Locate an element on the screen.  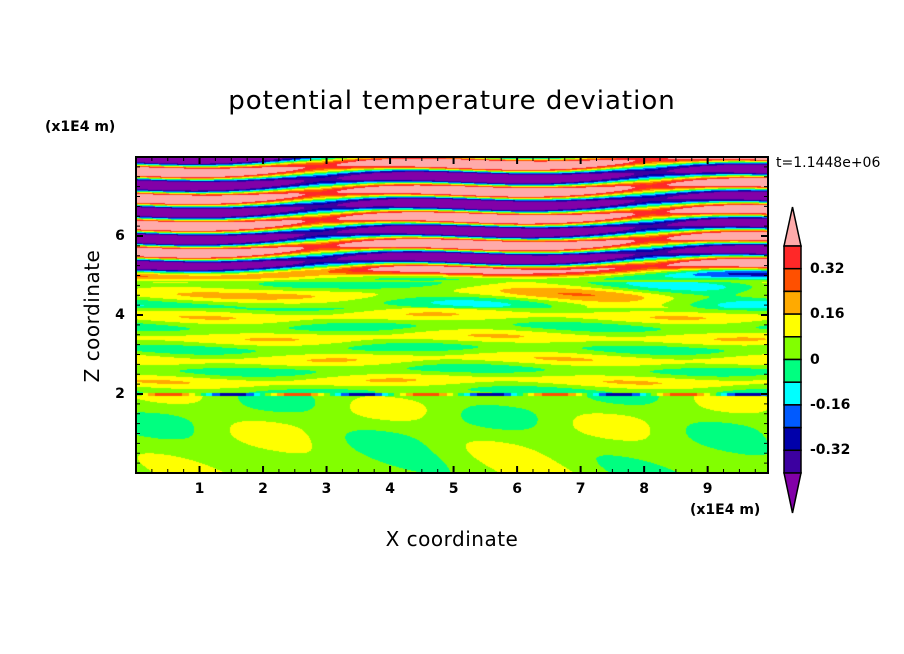
y-tick-label: 2 is located at coordinates (120, 394).